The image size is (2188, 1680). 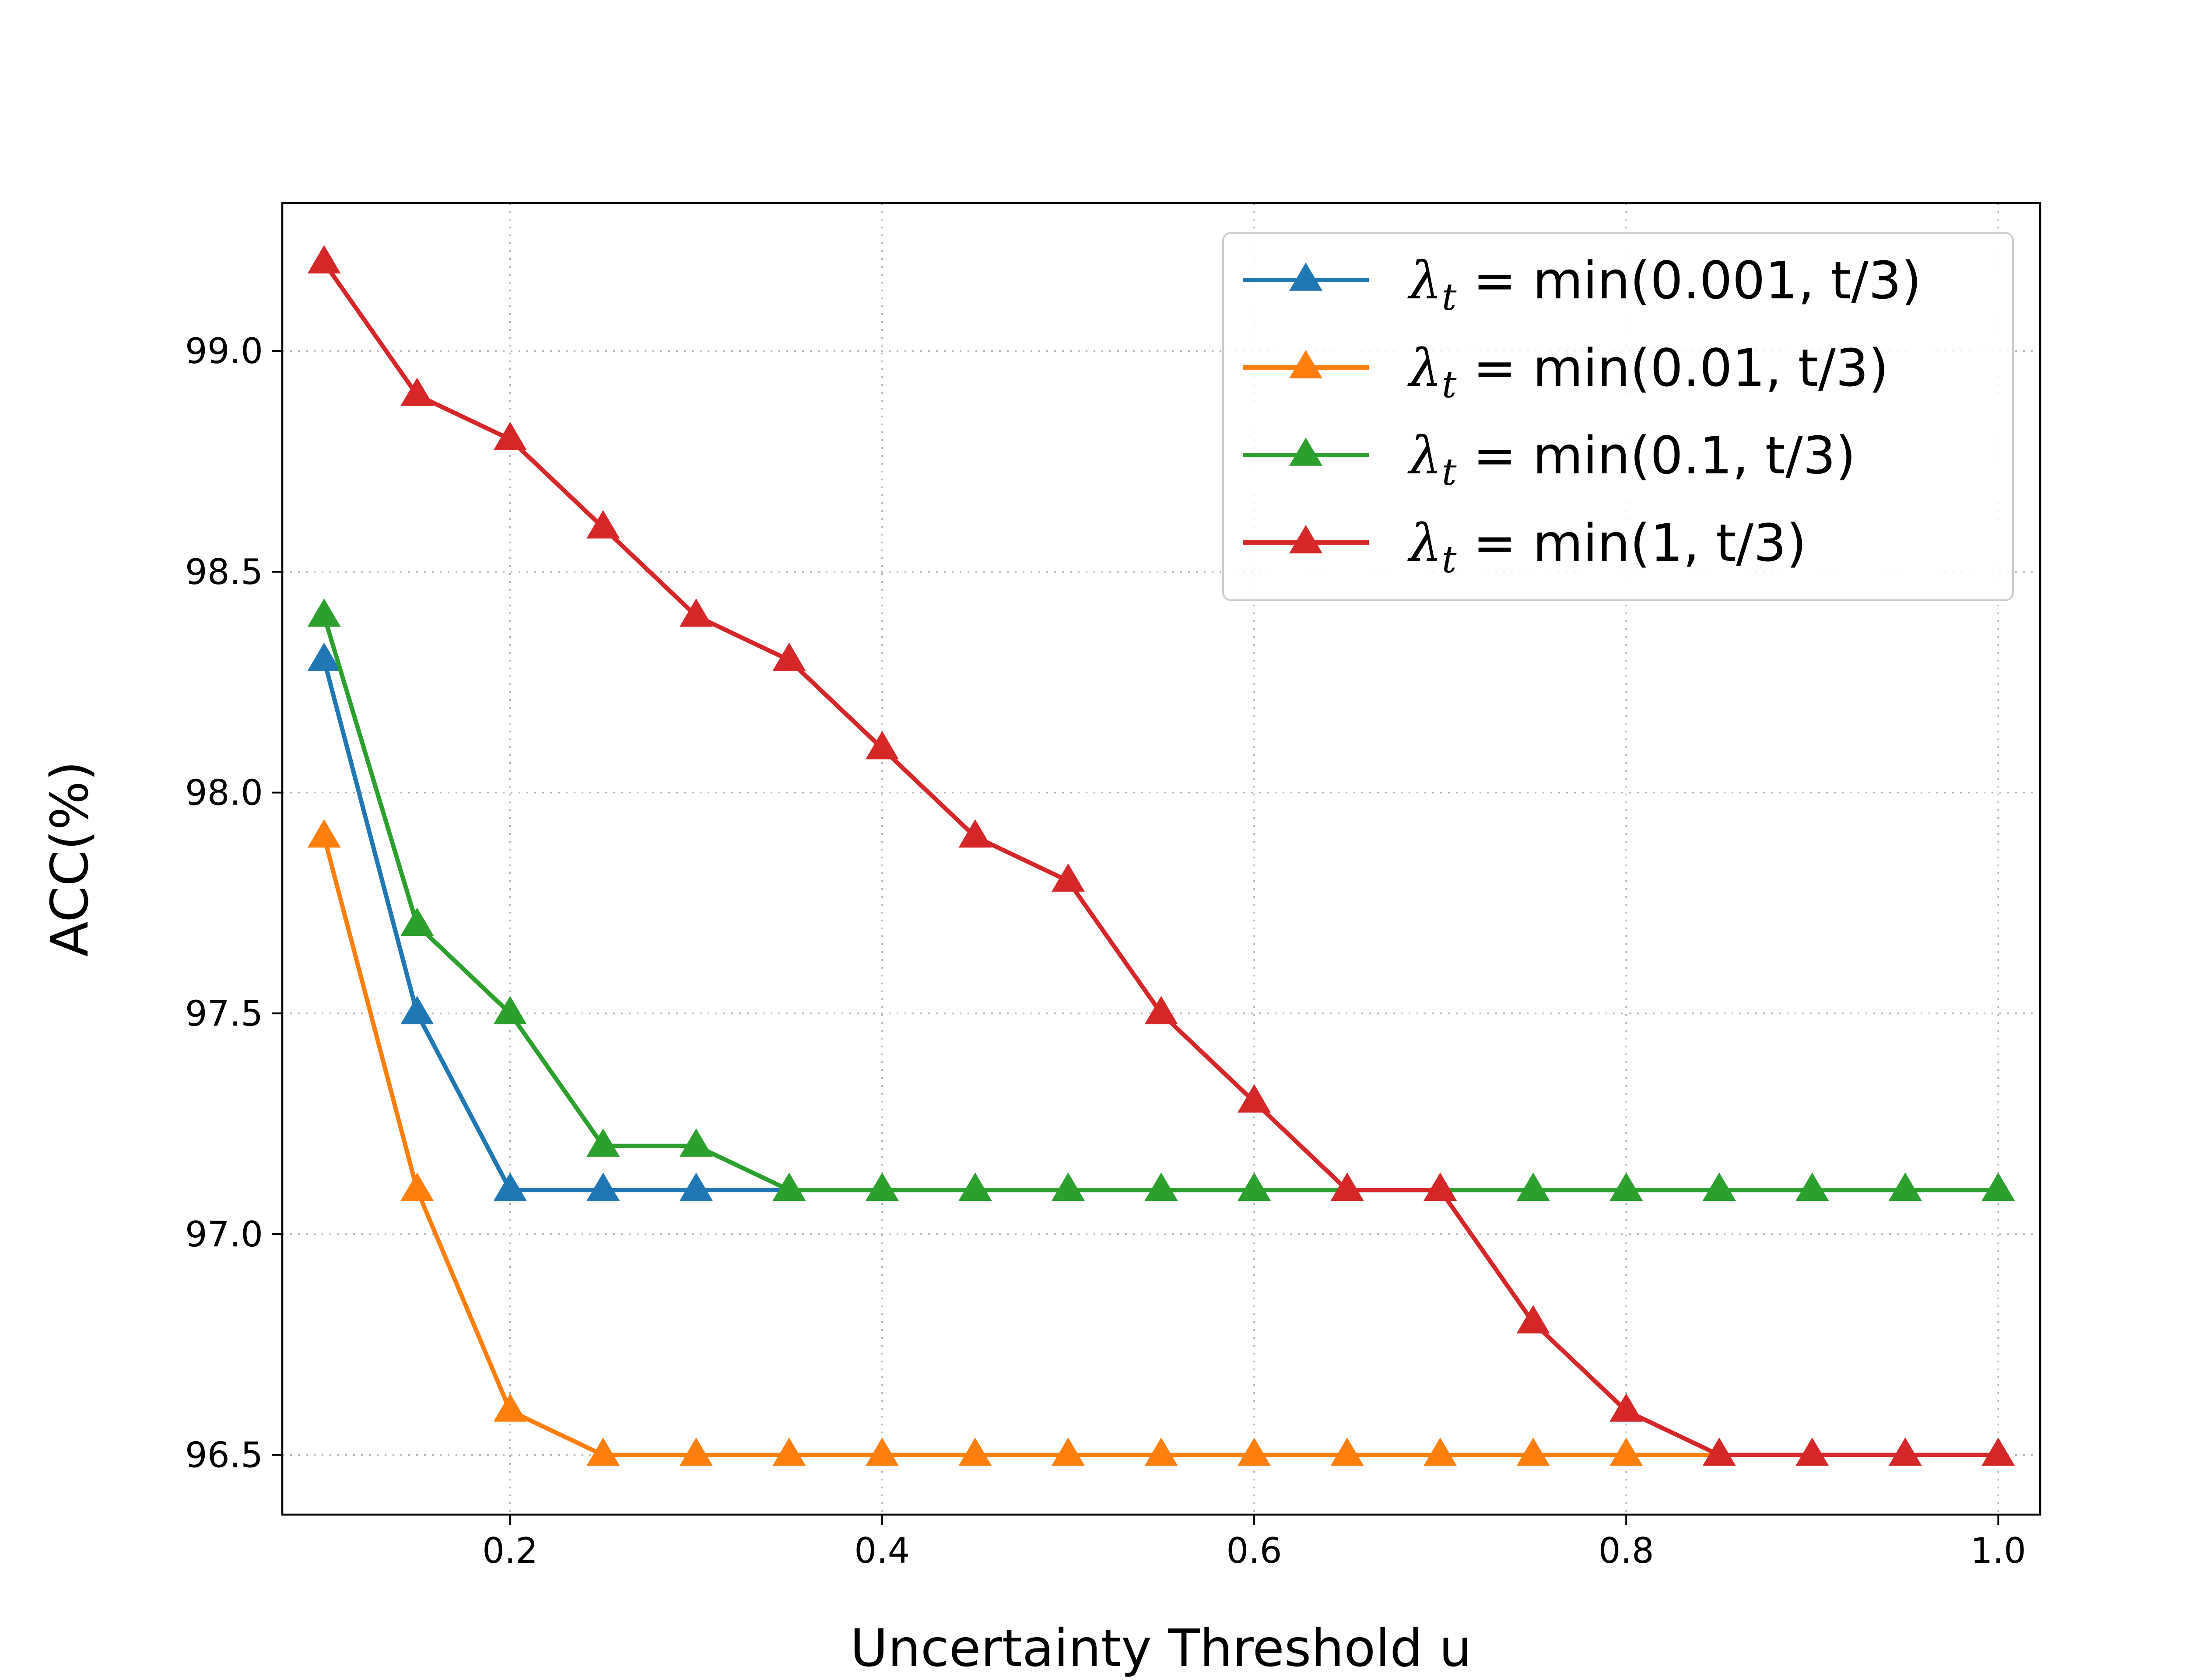 I want to click on legend-expression: = min(1, t/3), so click(x=1632, y=543).